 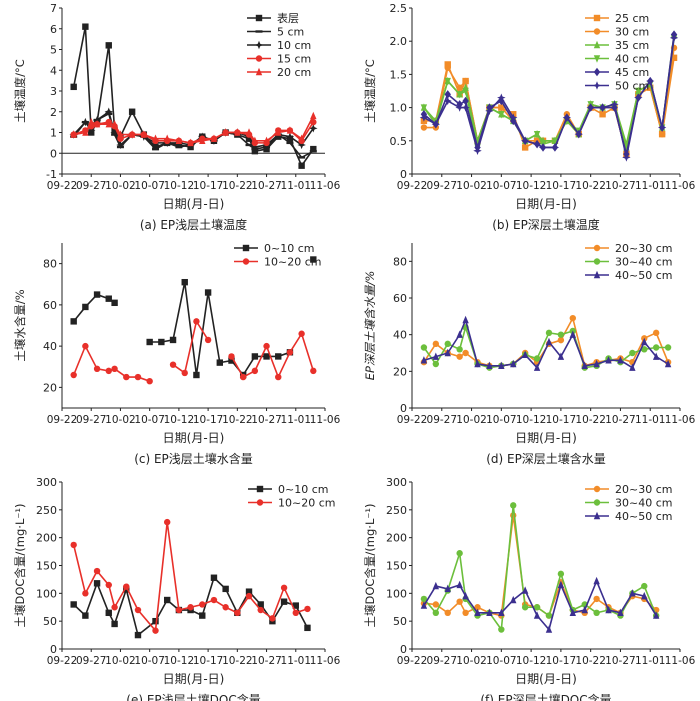 I want to click on y-tick-label: 80, so click(x=50, y=264).